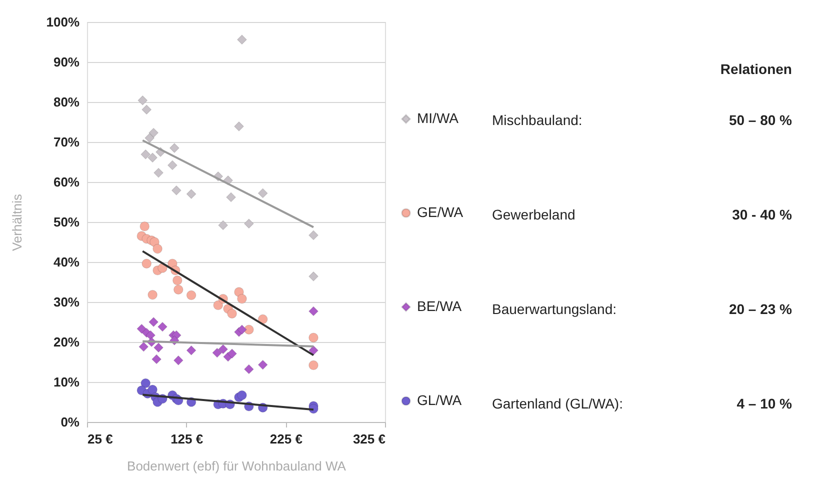  Describe the element at coordinates (66, 62) in the screenshot. I see `y-tick-label: 90%` at that location.